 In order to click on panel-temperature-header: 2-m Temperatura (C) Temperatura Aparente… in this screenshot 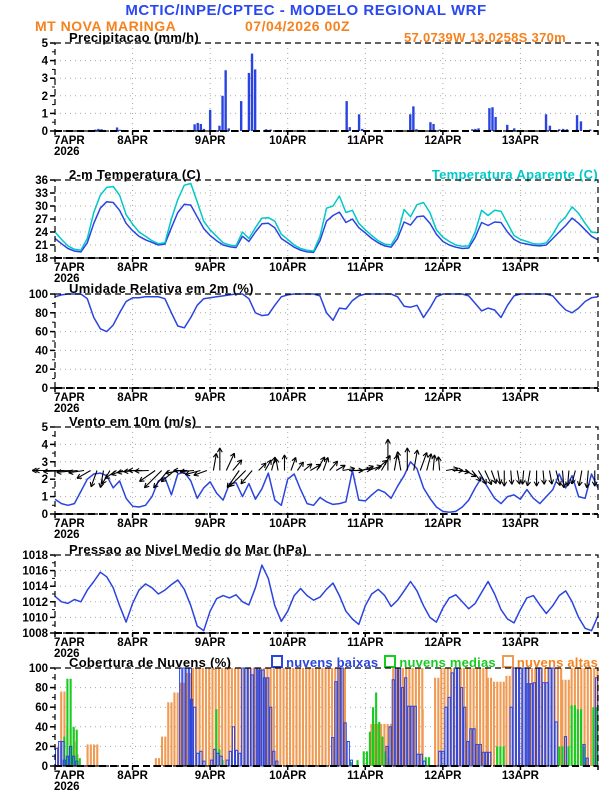, I will do `click(326, 174)`.